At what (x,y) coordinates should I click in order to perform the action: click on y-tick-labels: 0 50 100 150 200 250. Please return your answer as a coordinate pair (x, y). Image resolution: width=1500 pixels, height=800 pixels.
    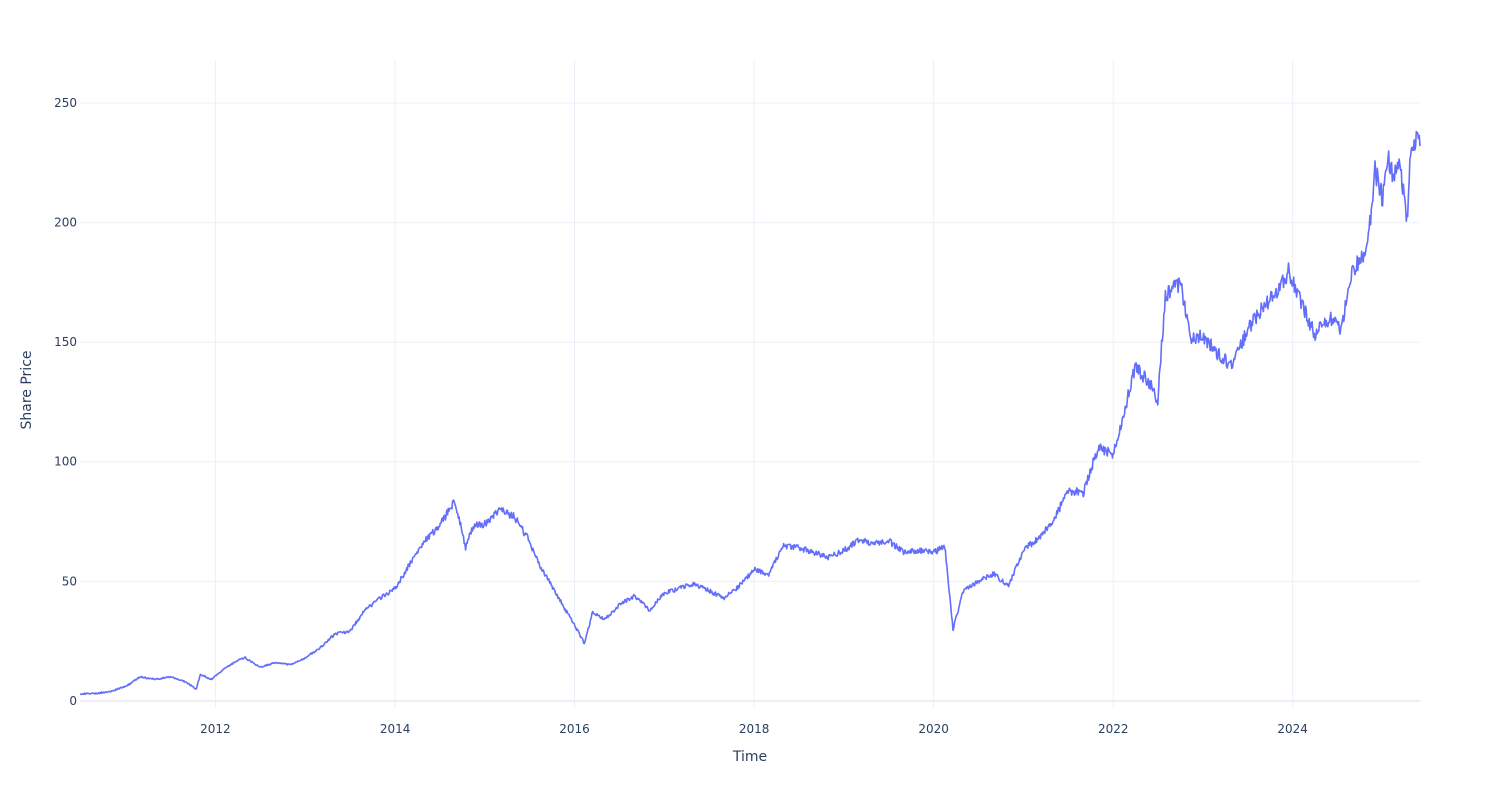
    Looking at the image, I should click on (65, 402).